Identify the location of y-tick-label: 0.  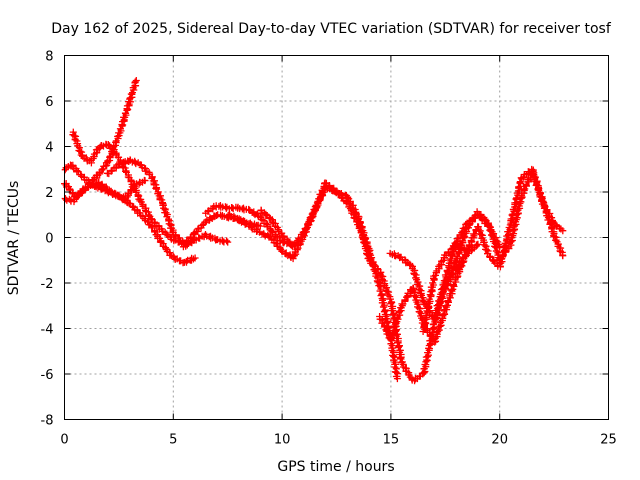
(49, 239).